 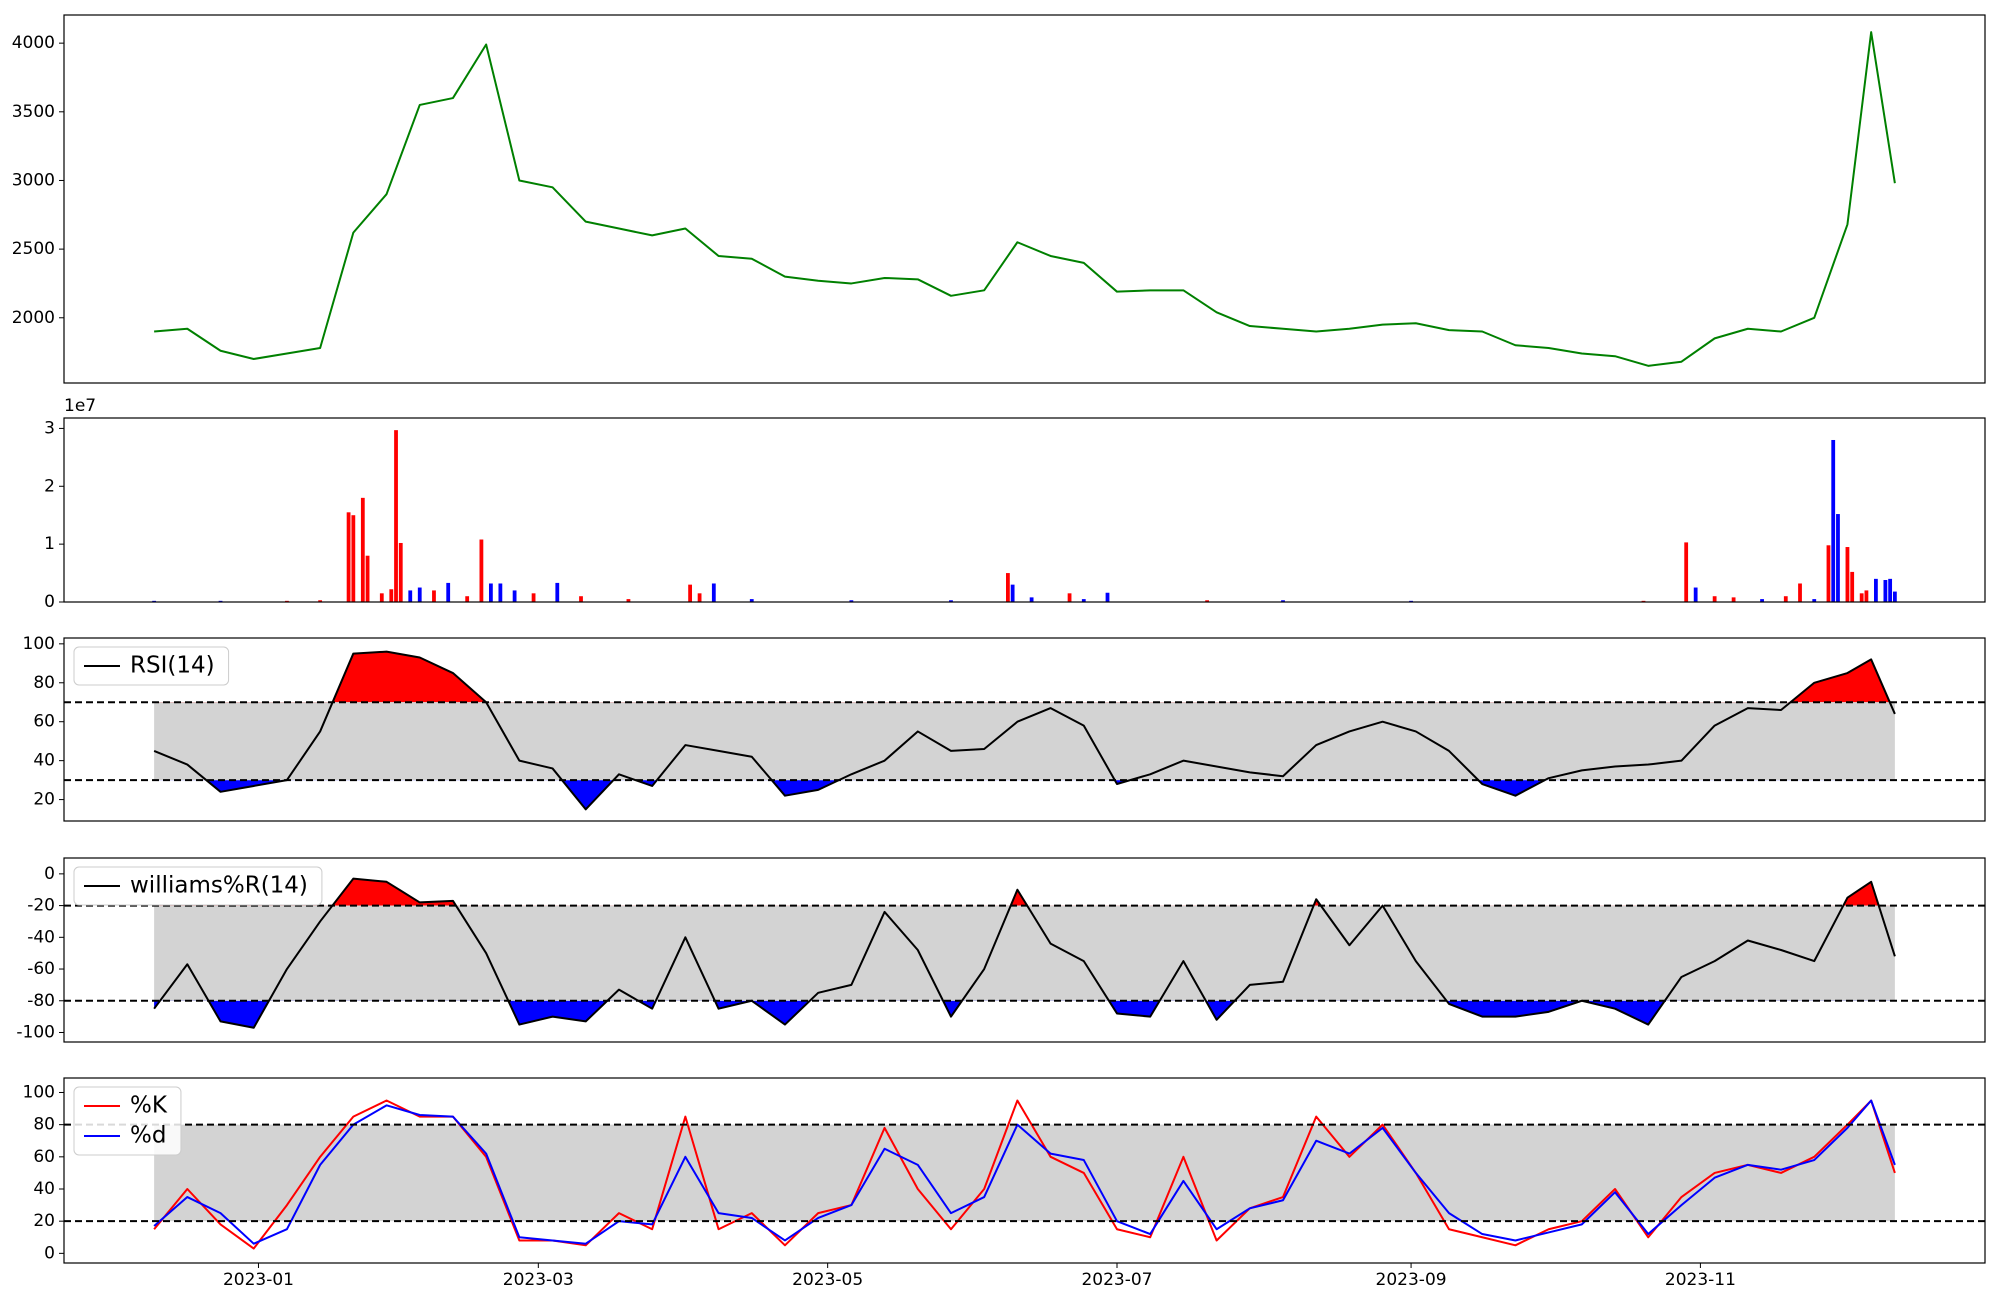 I want to click on legend: %K %d, so click(x=127, y=1121).